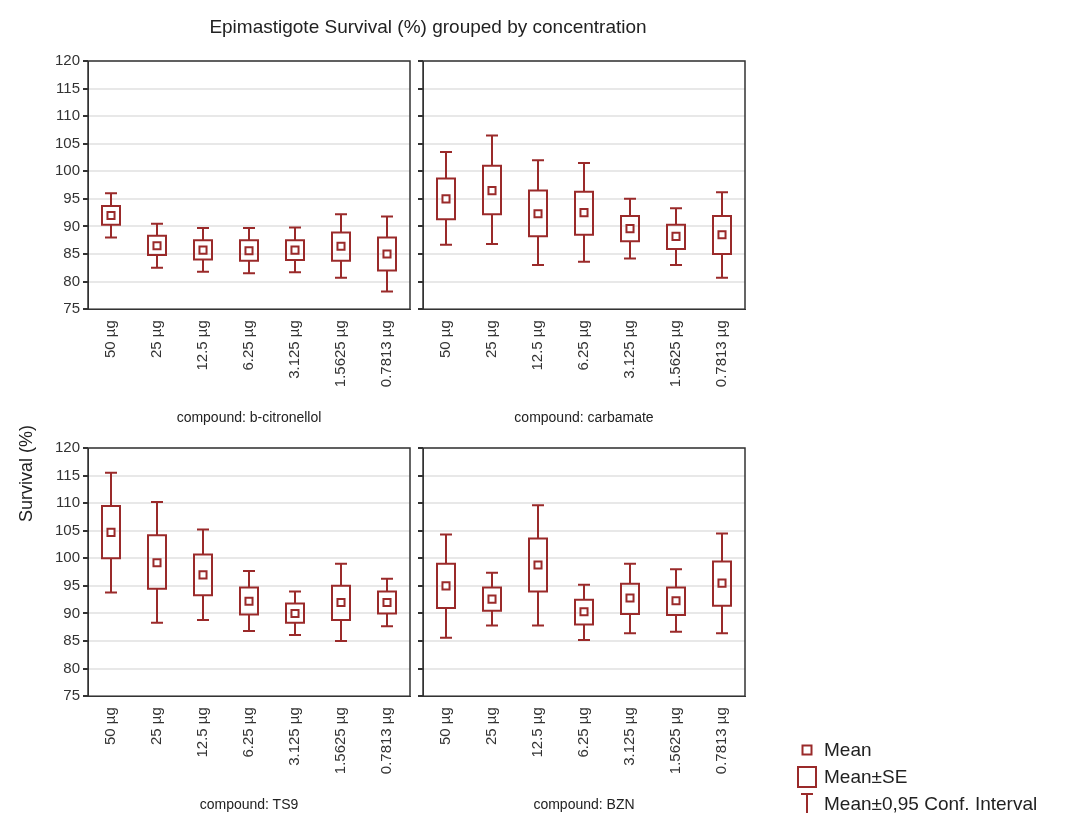 Image resolution: width=1078 pixels, height=813 pixels. What do you see at coordinates (866, 776) in the screenshot?
I see `text: Mean±SE` at bounding box center [866, 776].